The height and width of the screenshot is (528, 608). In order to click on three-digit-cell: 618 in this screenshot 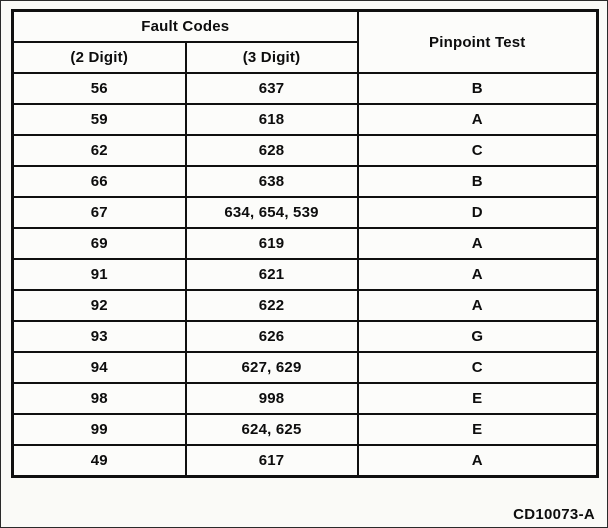, I will do `click(271, 119)`.